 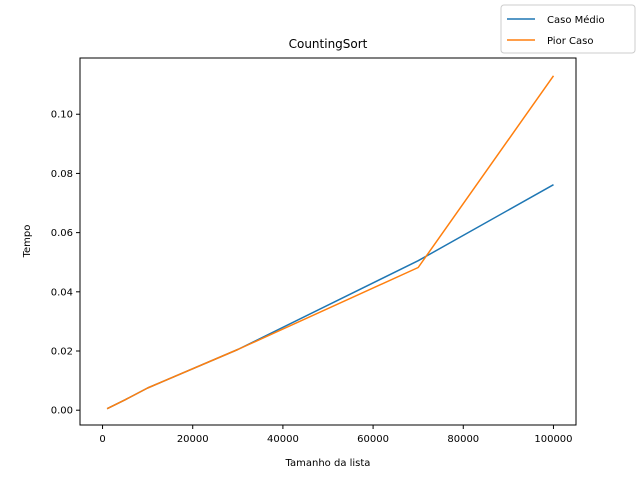 What do you see at coordinates (62, 411) in the screenshot?
I see `y-tick-label: 0.00` at bounding box center [62, 411].